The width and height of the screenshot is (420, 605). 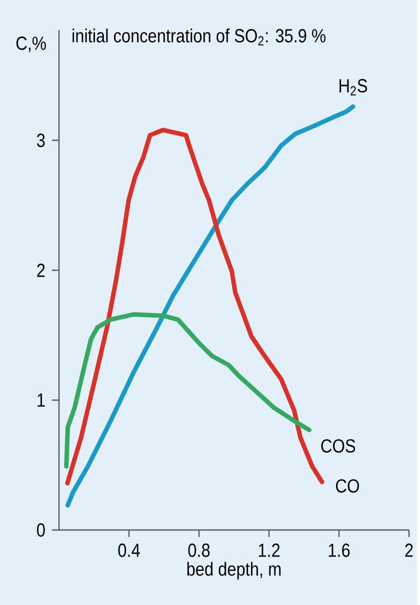 What do you see at coordinates (129, 550) in the screenshot?
I see `x-tick-label: 0.4` at bounding box center [129, 550].